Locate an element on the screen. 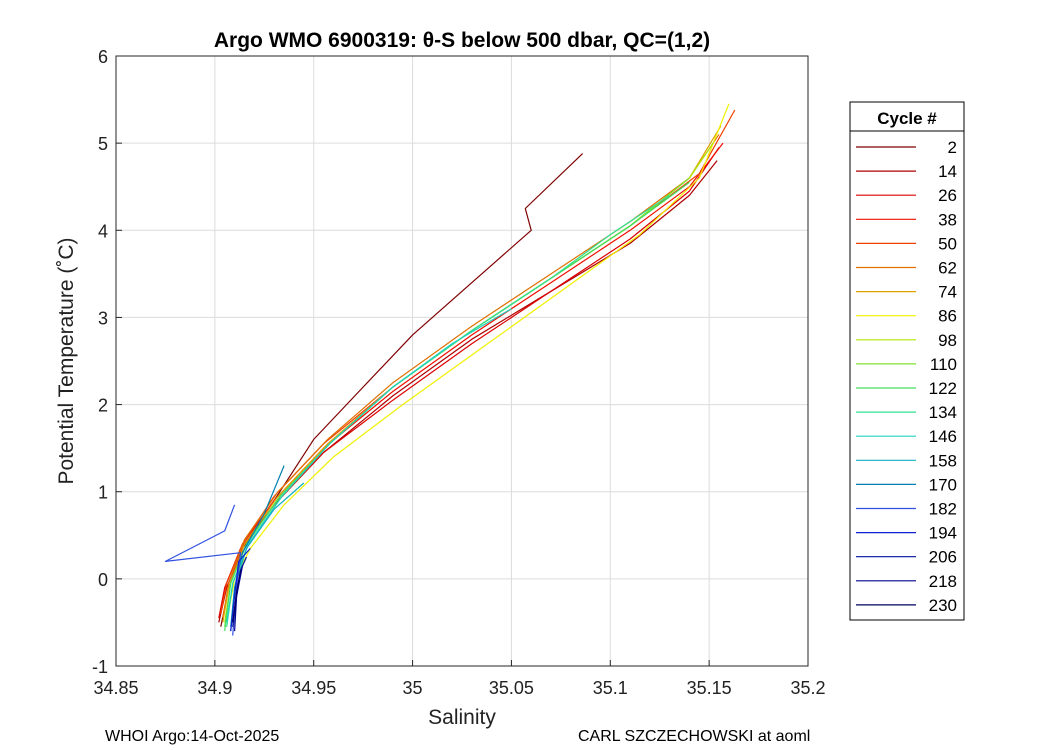  y-axis-label: Potential Temperature (˚C) is located at coordinates (66, 360).